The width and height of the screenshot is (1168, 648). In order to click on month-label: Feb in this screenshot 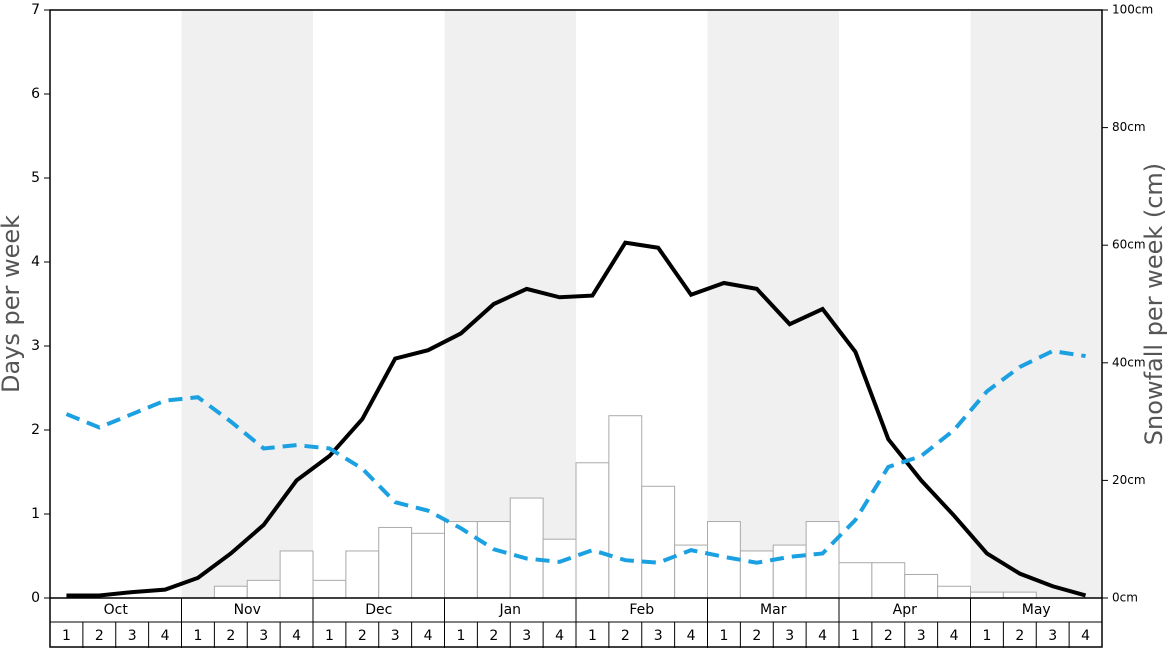, I will do `click(641, 610)`.